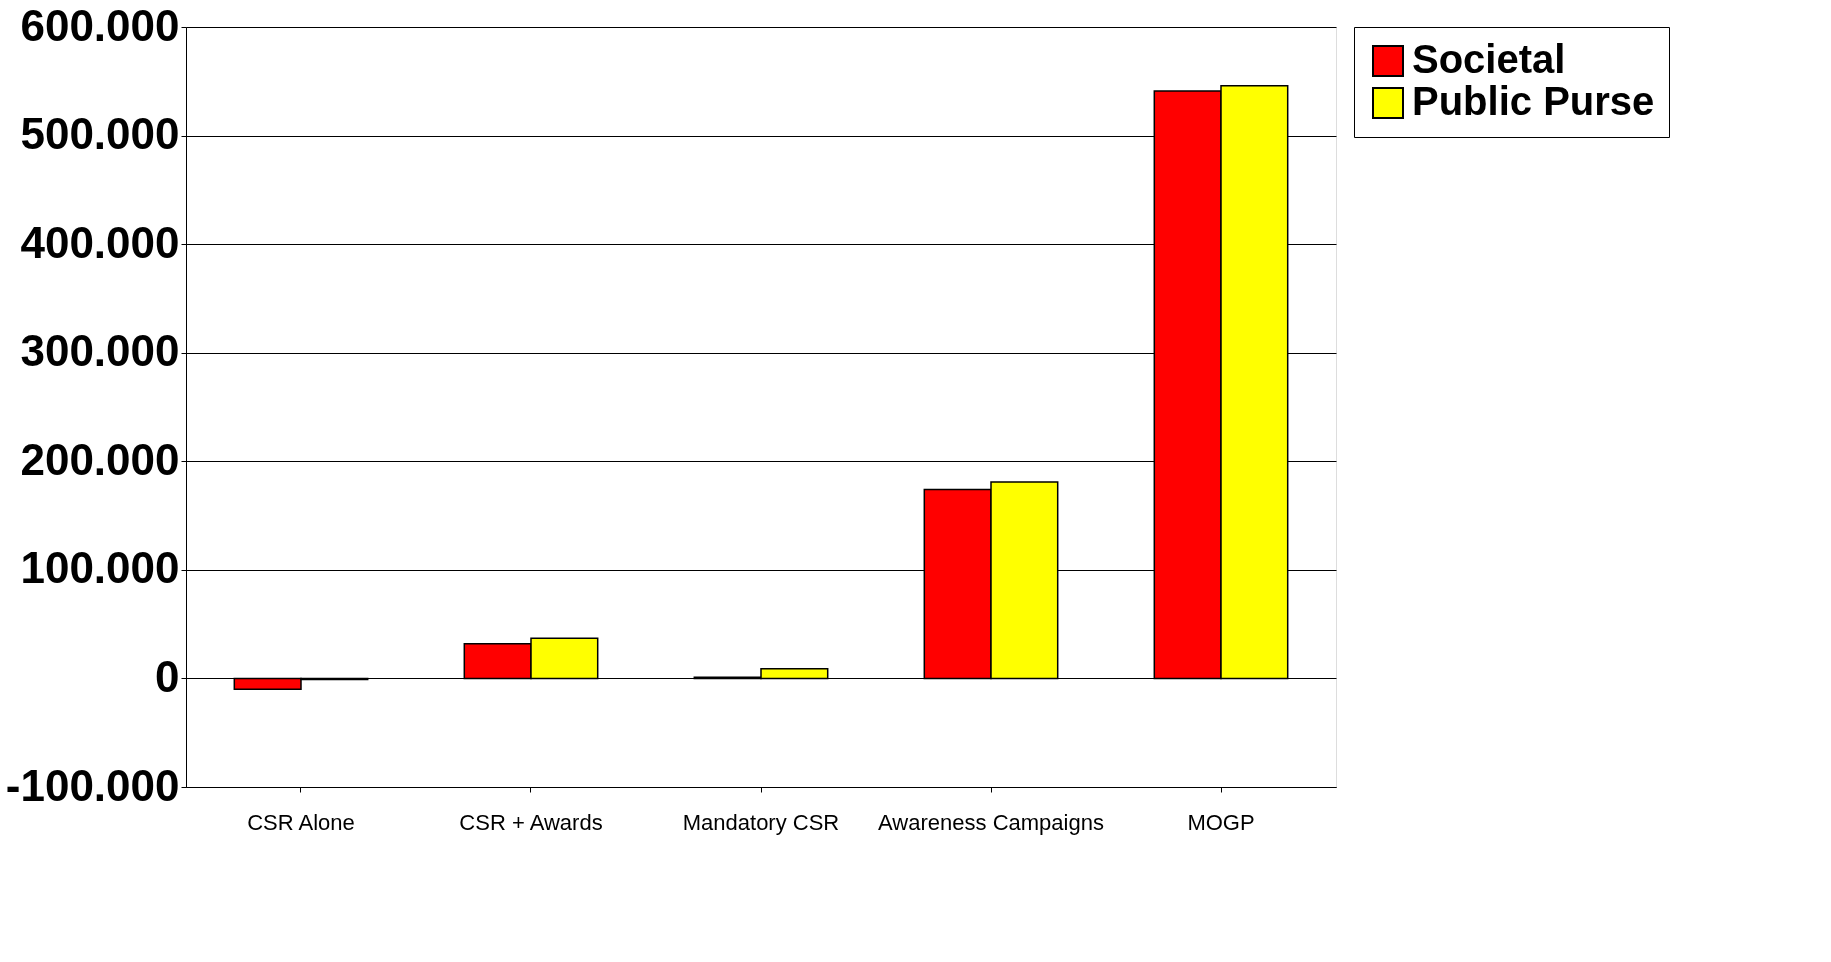 The height and width of the screenshot is (962, 1831). Describe the element at coordinates (301, 822) in the screenshot. I see `x-tick-label: CSR Alone` at that location.